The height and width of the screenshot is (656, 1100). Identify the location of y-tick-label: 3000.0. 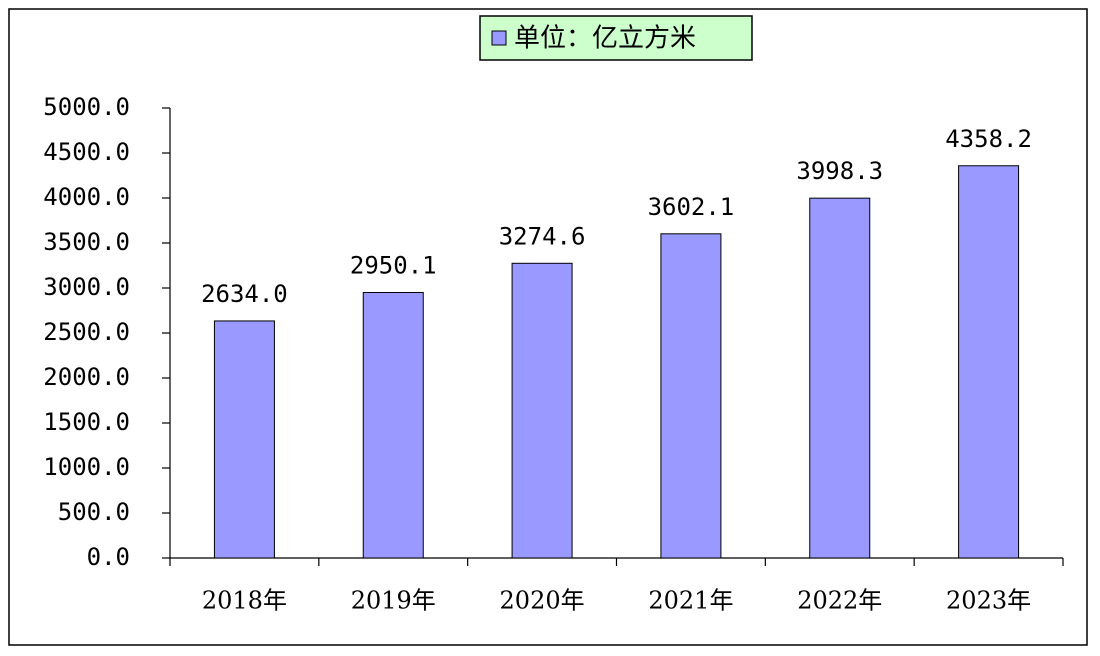
(86, 287).